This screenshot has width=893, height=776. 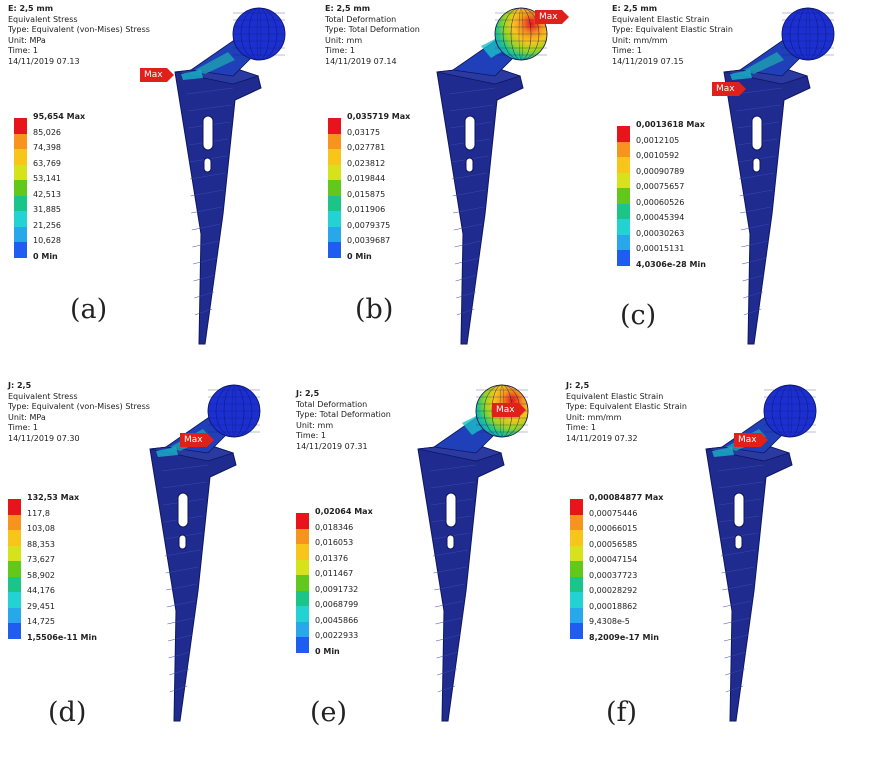 What do you see at coordinates (660, 186) in the screenshot?
I see `legend-value: 0,00075657` at bounding box center [660, 186].